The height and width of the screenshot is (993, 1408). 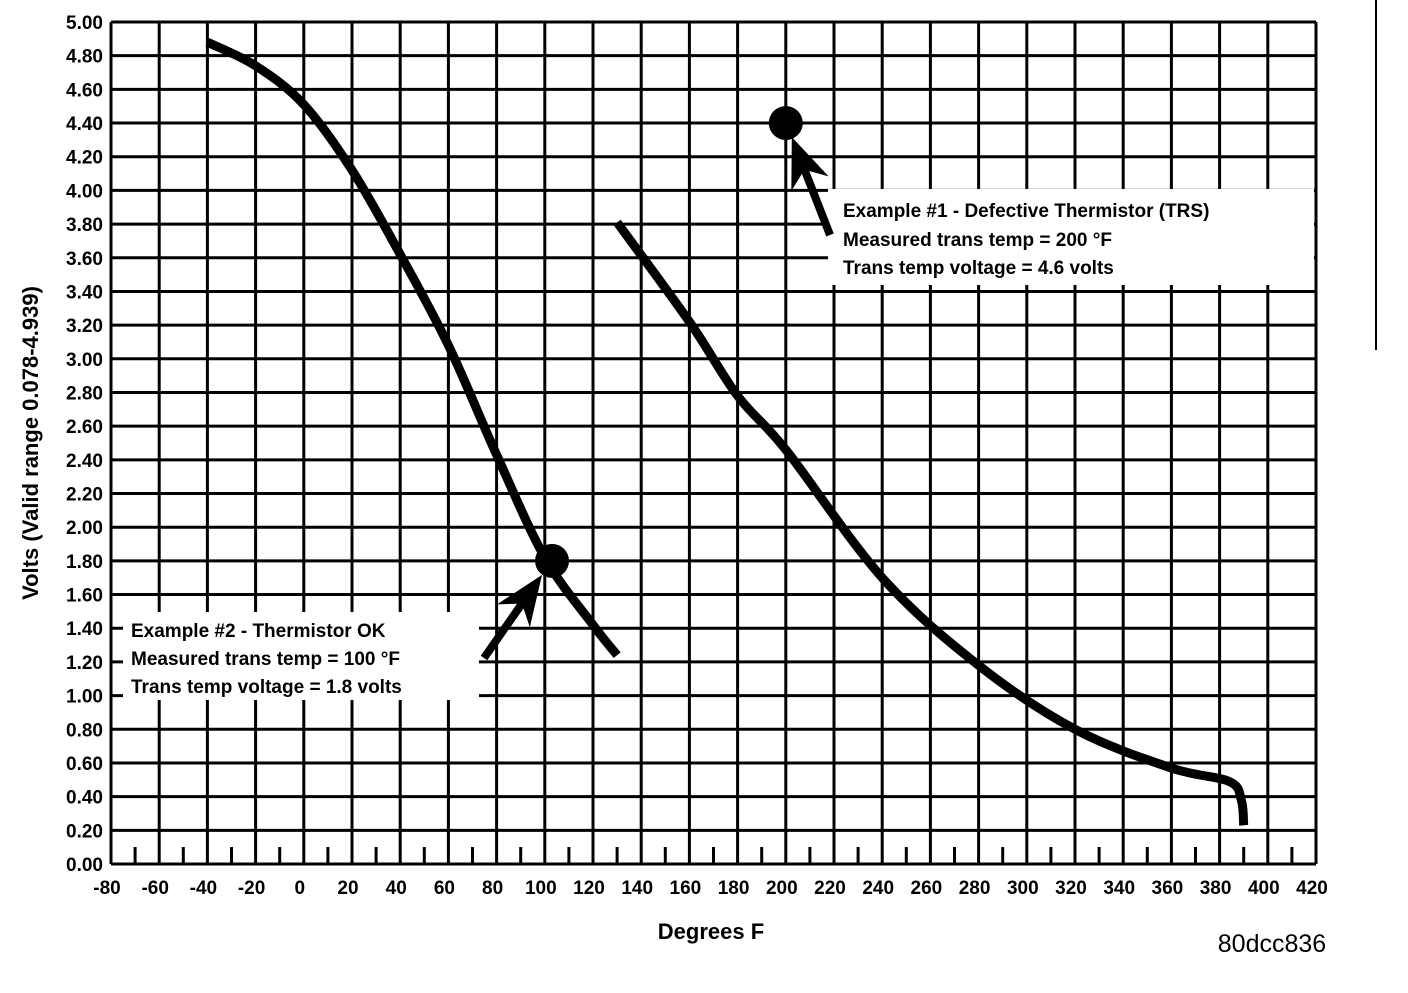 I want to click on y-tick-label: 1.00, so click(x=84, y=697).